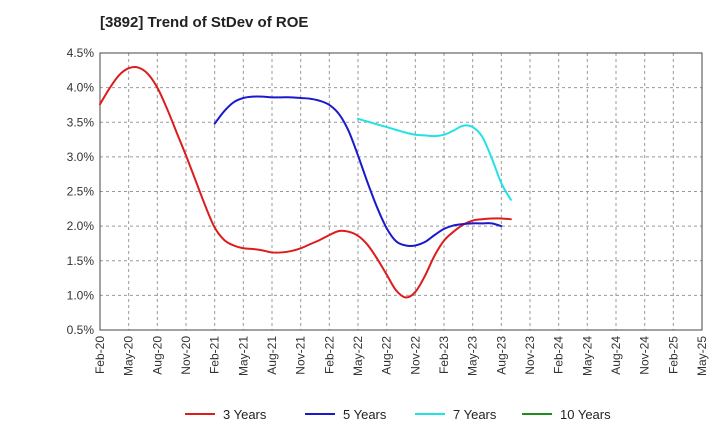 This screenshot has height=440, width=720. Describe the element at coordinates (186, 355) in the screenshot. I see `x-tick-label: Nov-20` at that location.